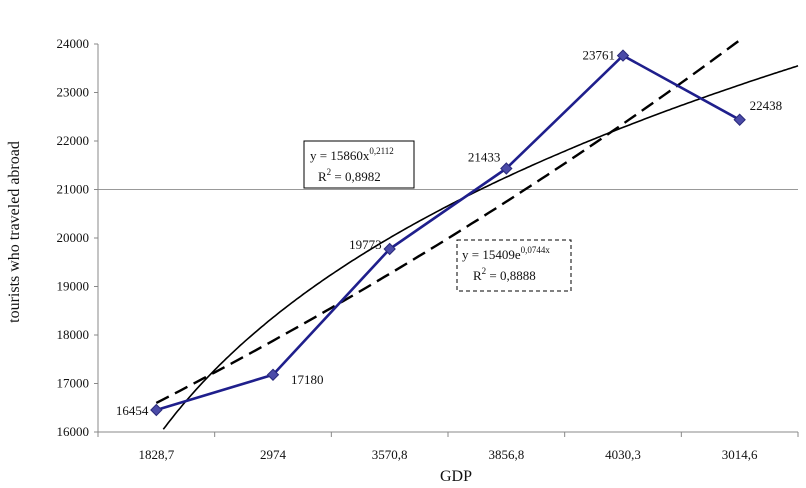 The image size is (806, 488). Describe the element at coordinates (381, 151) in the screenshot. I see `power-equation-exponent: 0,2112` at that location.